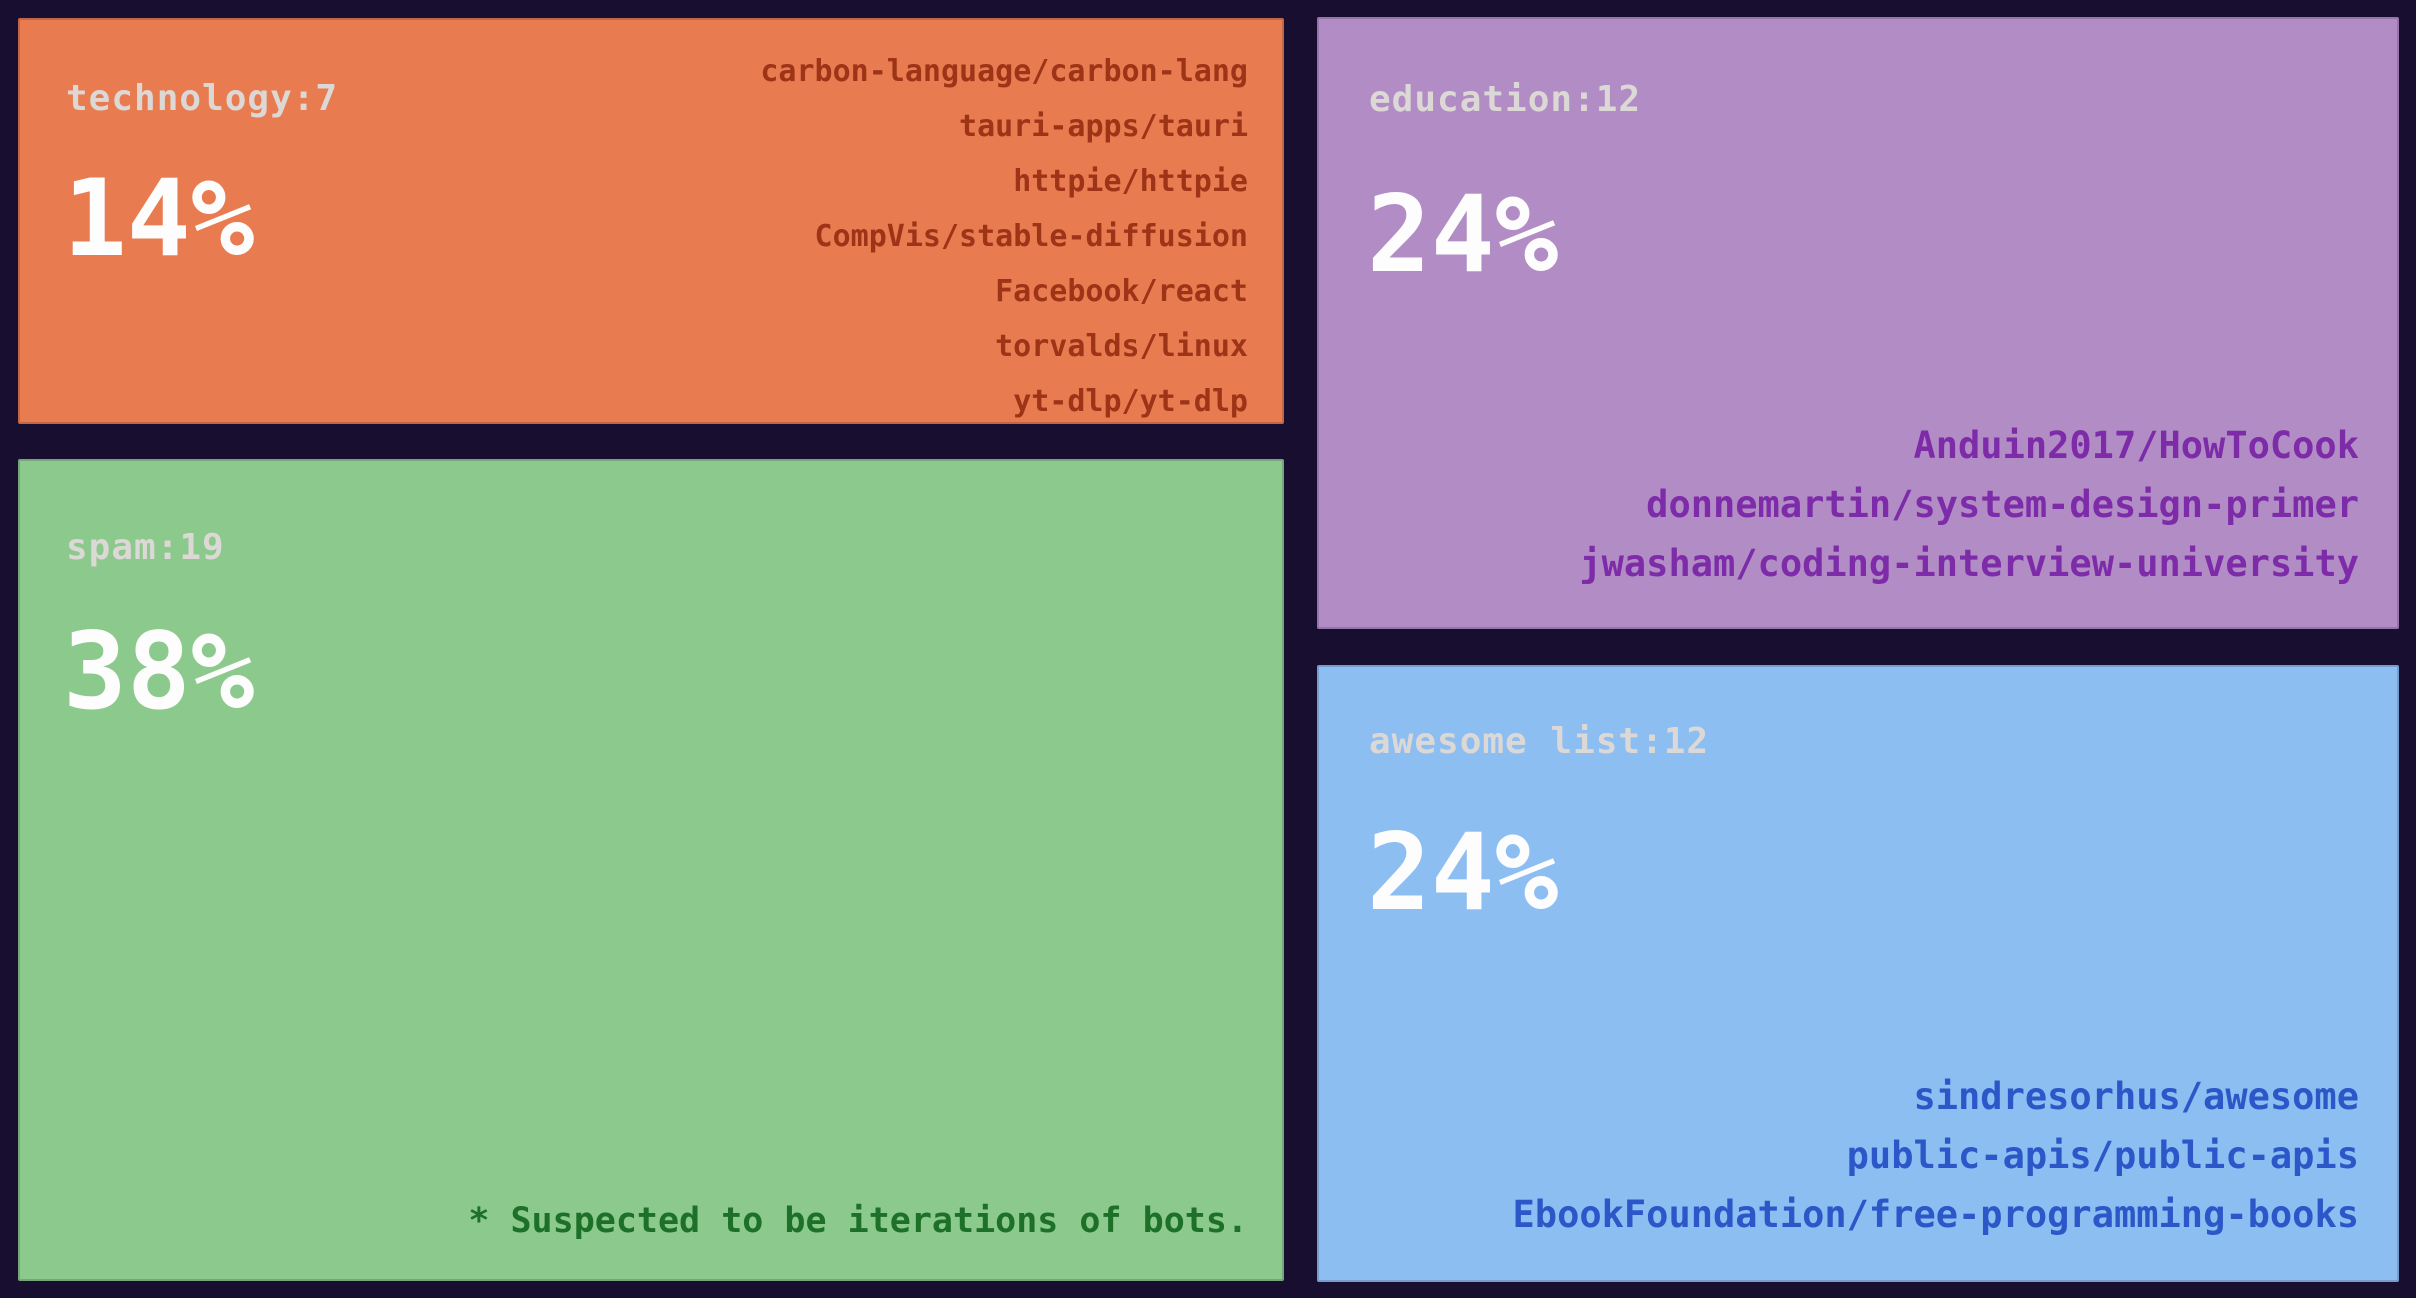 The image size is (2416, 1298). I want to click on repo-item: Facebook/react, so click(1121, 291).